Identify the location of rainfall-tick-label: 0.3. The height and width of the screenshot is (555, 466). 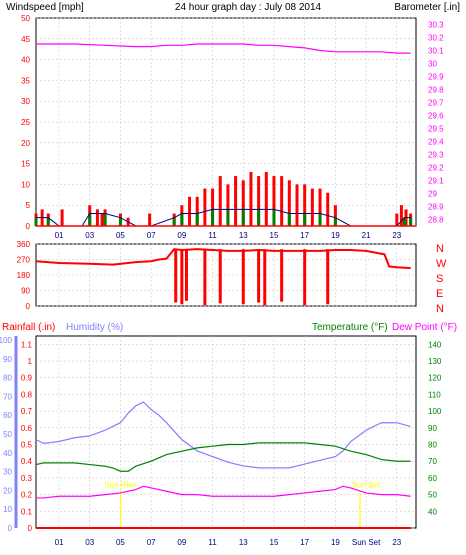
(27, 478).